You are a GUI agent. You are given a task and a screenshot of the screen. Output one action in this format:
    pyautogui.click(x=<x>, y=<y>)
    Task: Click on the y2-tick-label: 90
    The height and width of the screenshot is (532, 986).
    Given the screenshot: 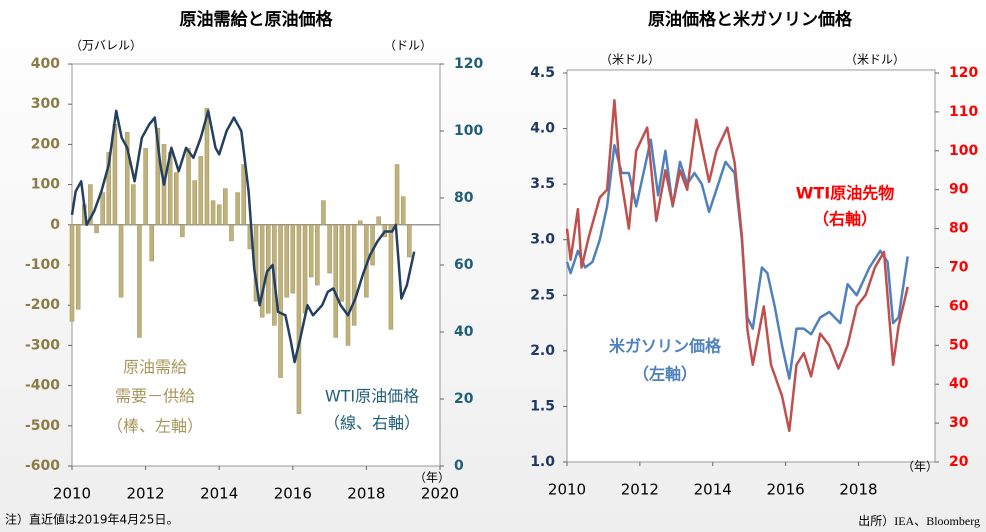 What is the action you would take?
    pyautogui.click(x=959, y=190)
    